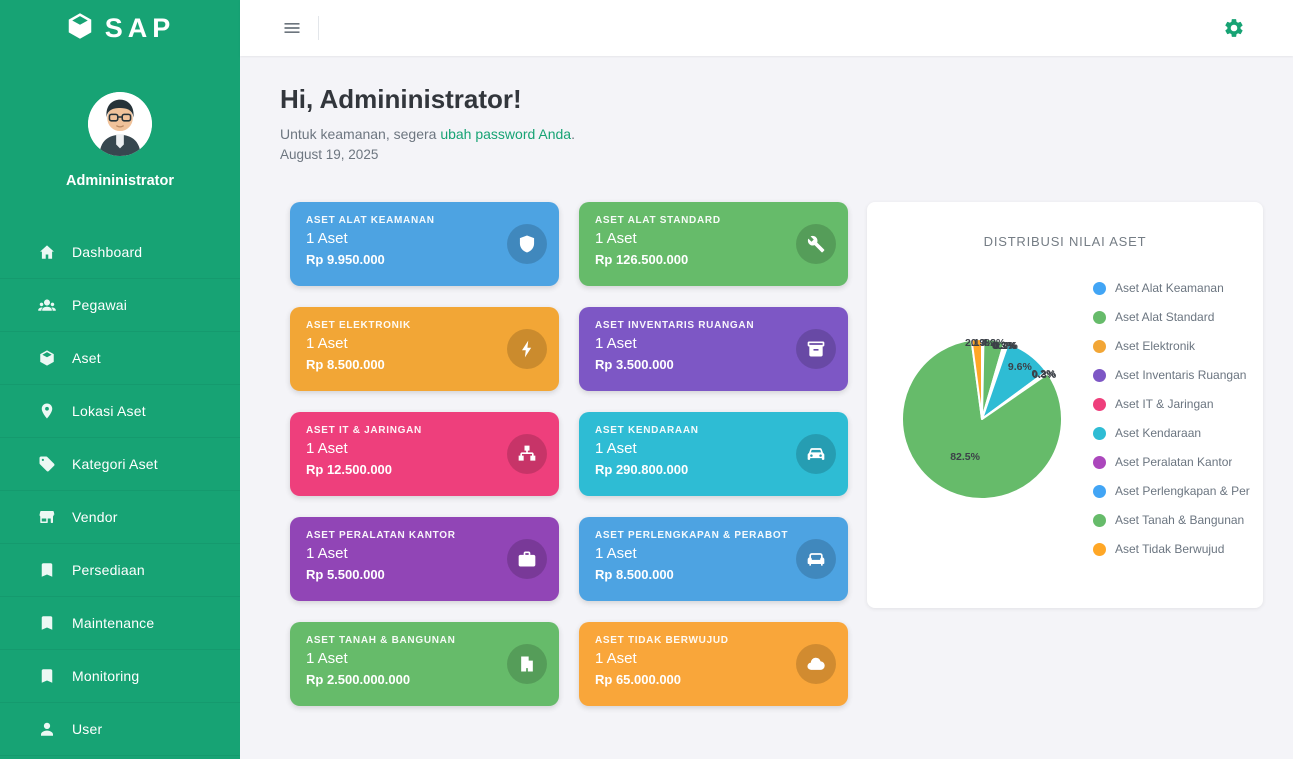  I want to click on legend-item-aset-perlengkapan-per: Aset Perlengkapan & Per, so click(1171, 491).